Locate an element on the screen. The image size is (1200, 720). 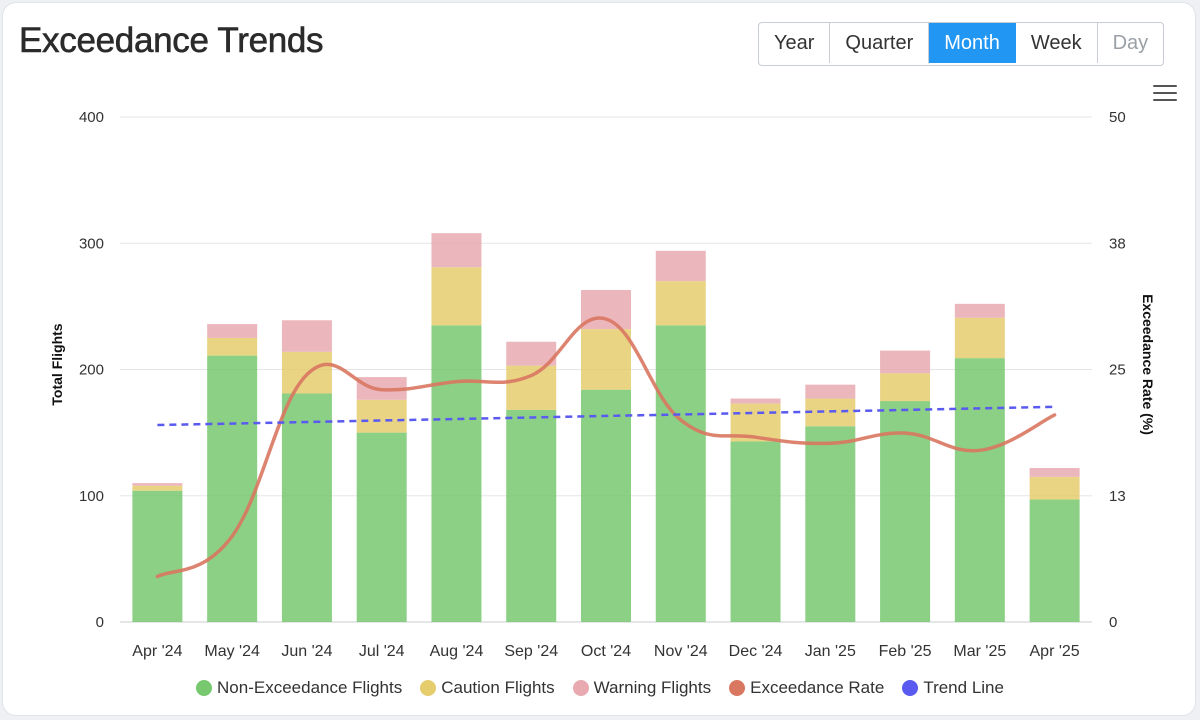
x-tick-label: Nov '24 is located at coordinates (681, 651).